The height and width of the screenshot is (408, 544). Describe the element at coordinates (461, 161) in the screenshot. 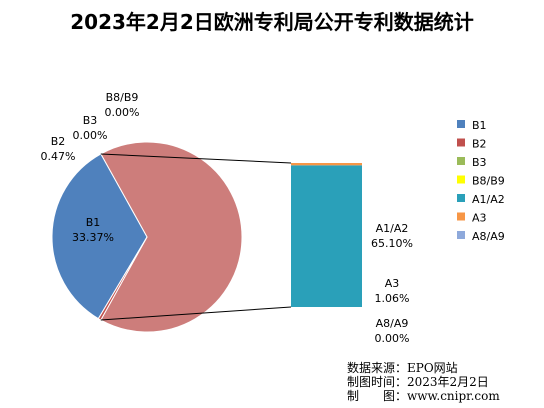

I see `legend-swatch-b3` at that location.